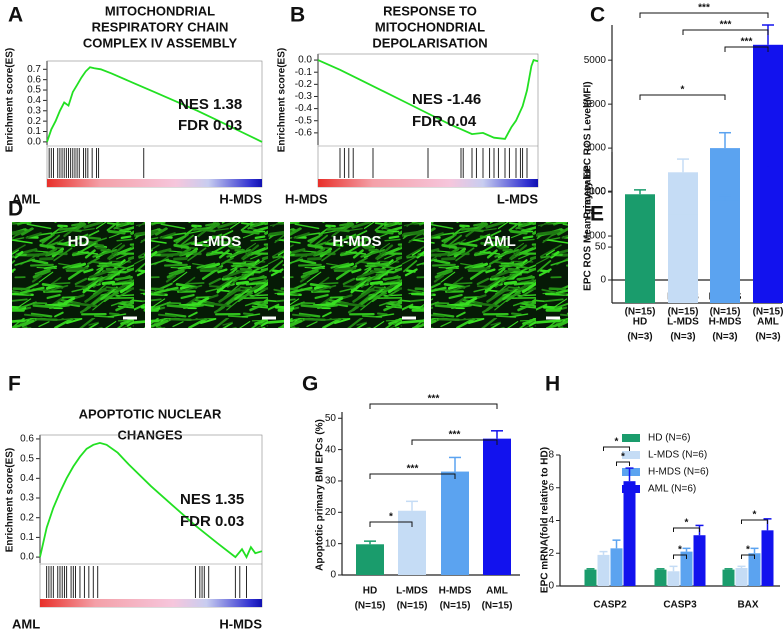 The width and height of the screenshot is (784, 639). I want to click on y-tick-label: 0.2, so click(34, 121).